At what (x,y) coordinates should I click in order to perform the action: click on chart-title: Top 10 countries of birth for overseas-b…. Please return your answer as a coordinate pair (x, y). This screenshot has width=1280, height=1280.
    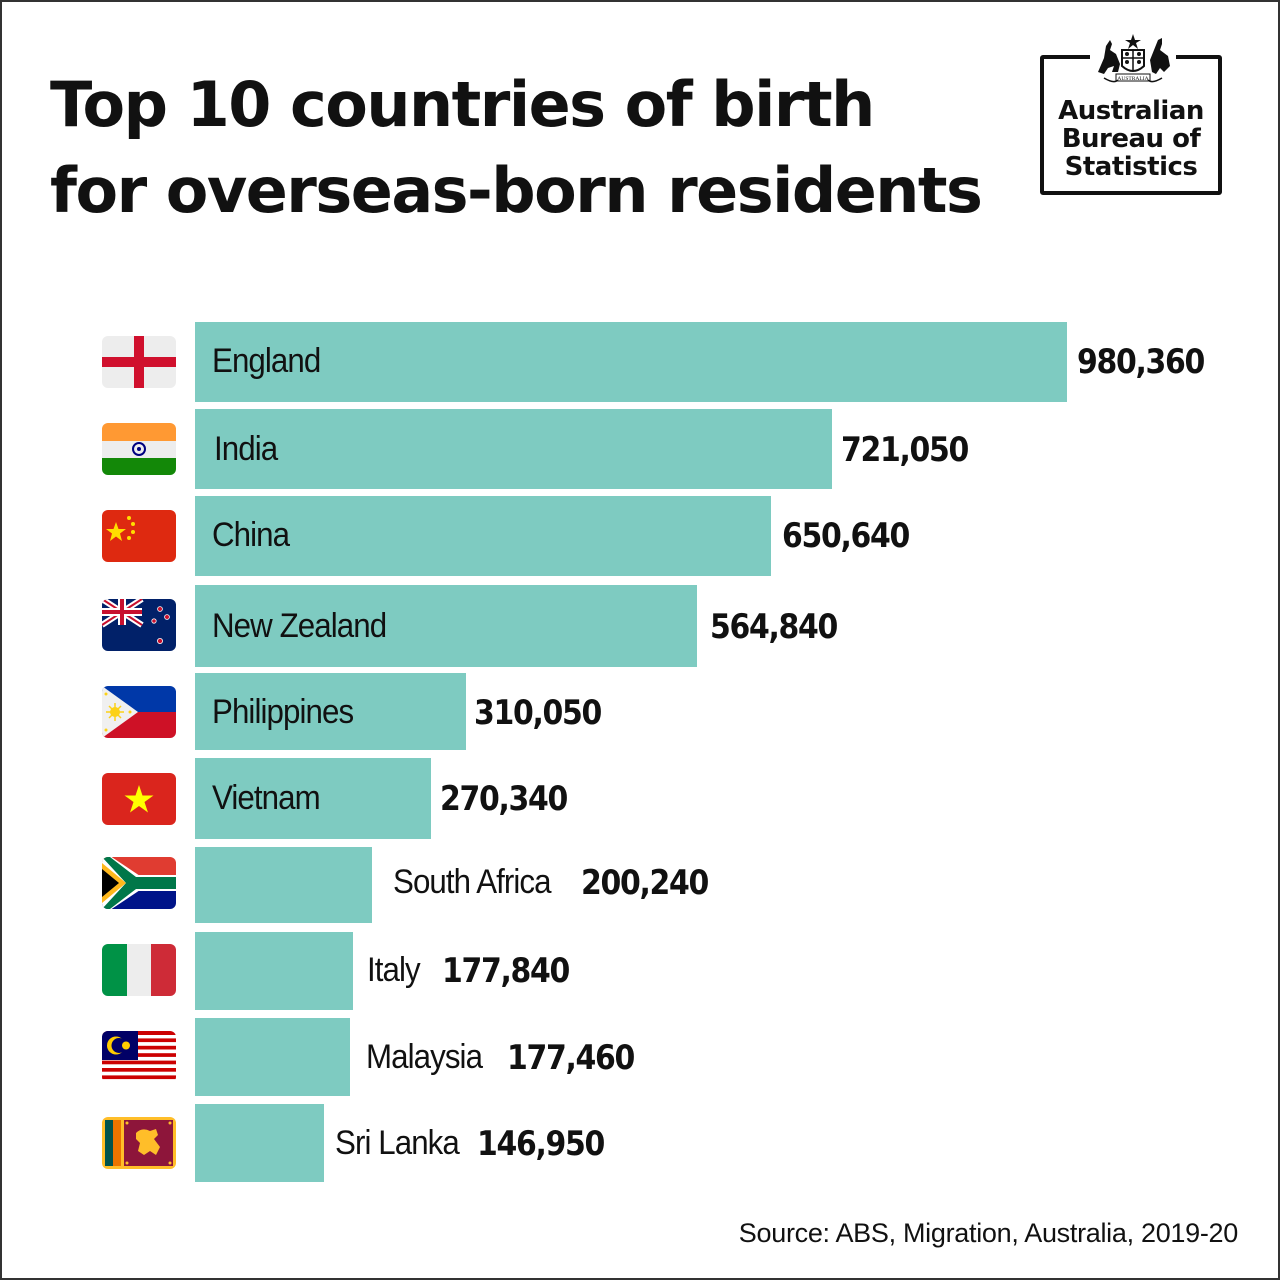
    Looking at the image, I should click on (516, 148).